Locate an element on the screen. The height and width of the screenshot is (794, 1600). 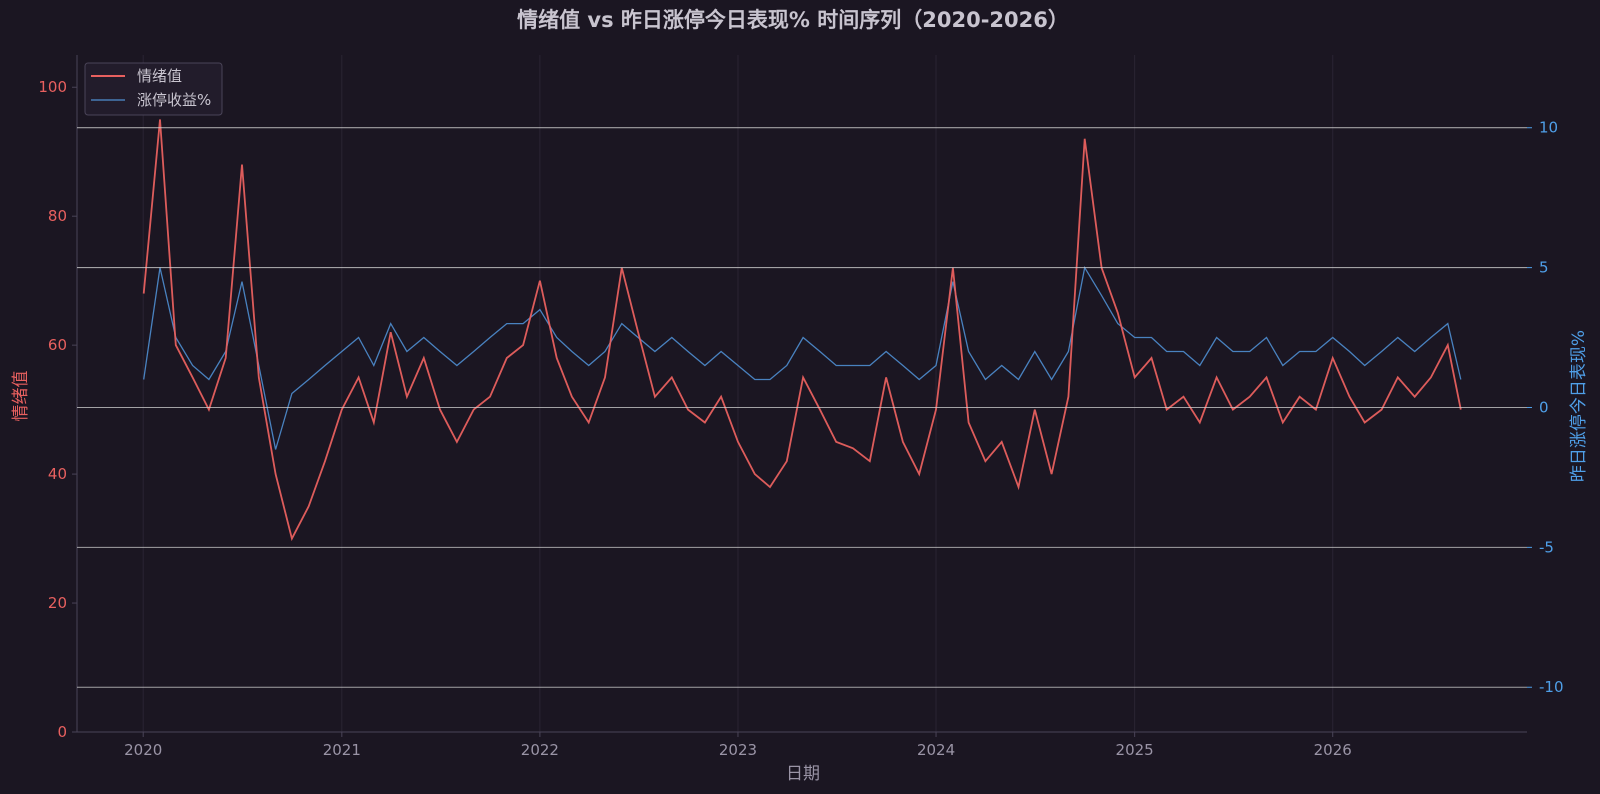
y-right-tick-label: -10 is located at coordinates (1551, 687).